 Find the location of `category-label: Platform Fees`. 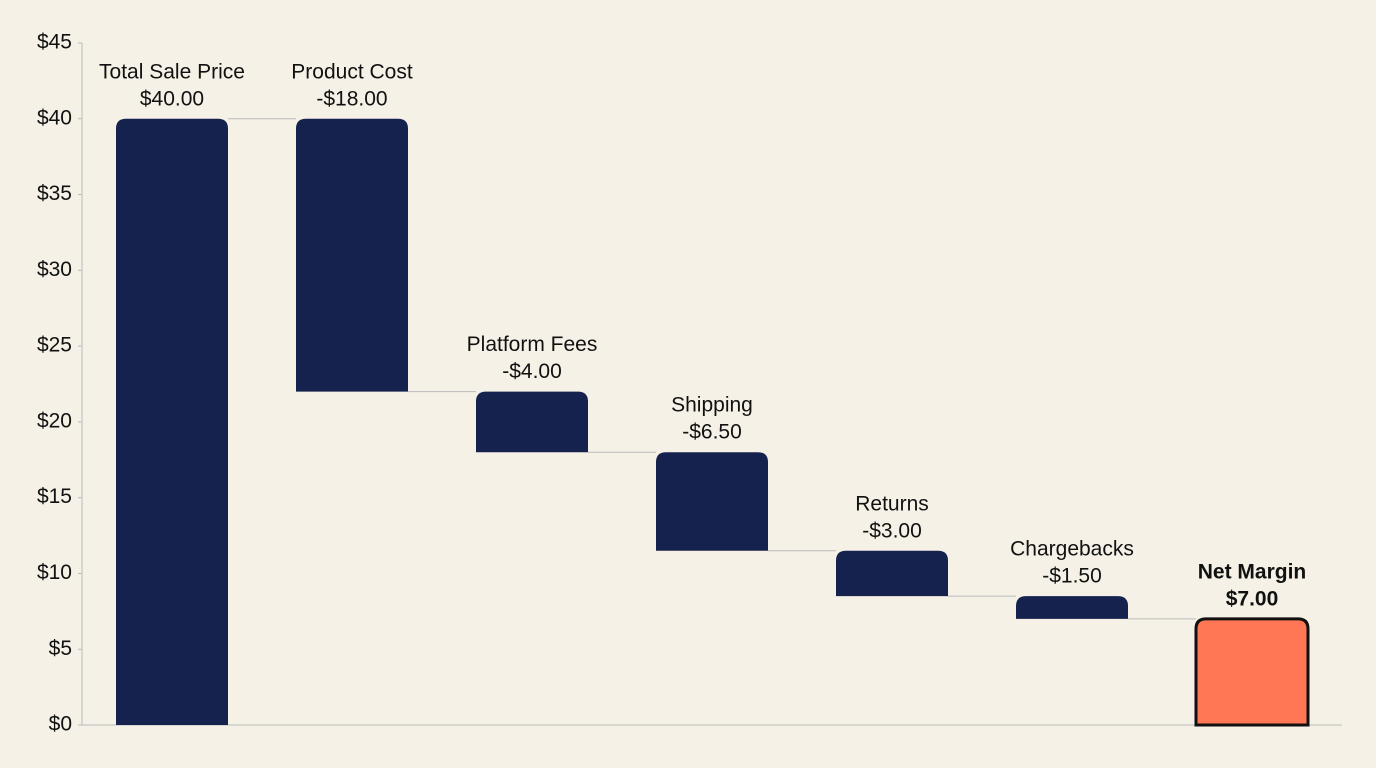

category-label: Platform Fees is located at coordinates (532, 344).